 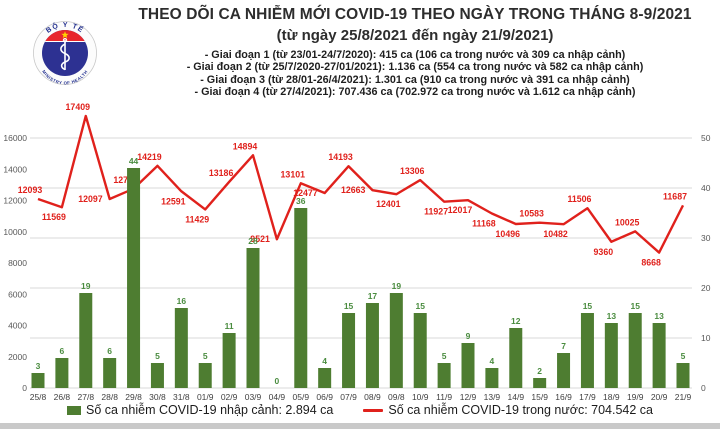 I want to click on domestic-value-label: 10583, so click(x=531, y=214).